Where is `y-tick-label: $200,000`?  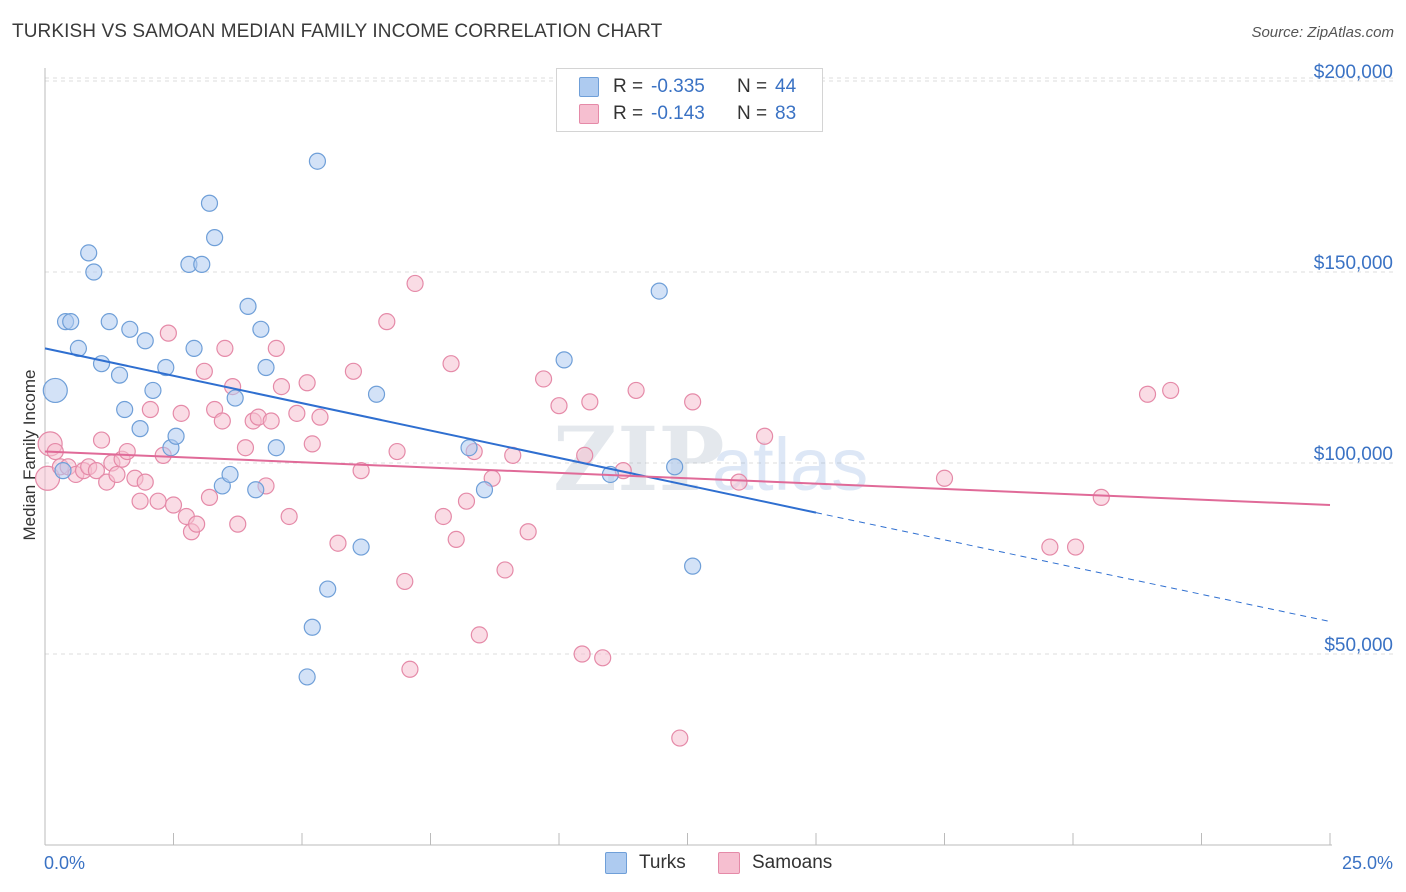 y-tick-label: $200,000 is located at coordinates (1353, 72).